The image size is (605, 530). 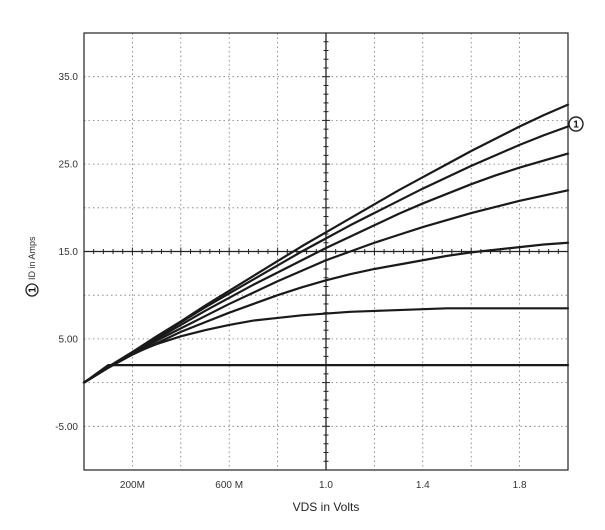 I want to click on y-axis-marker-icon, so click(x=32, y=290).